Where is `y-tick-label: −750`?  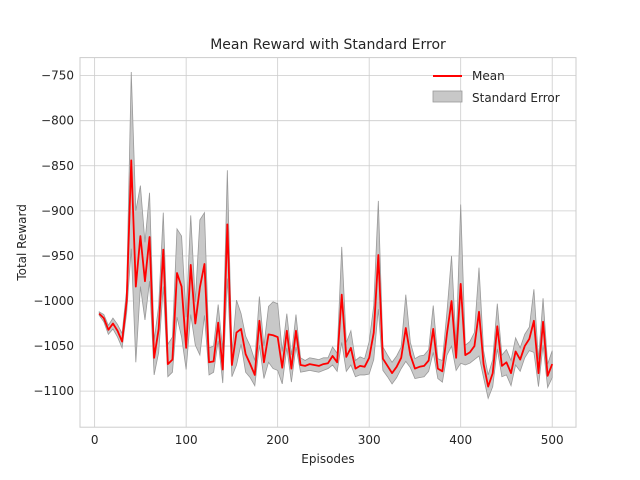
y-tick-label: −750 is located at coordinates (57, 76).